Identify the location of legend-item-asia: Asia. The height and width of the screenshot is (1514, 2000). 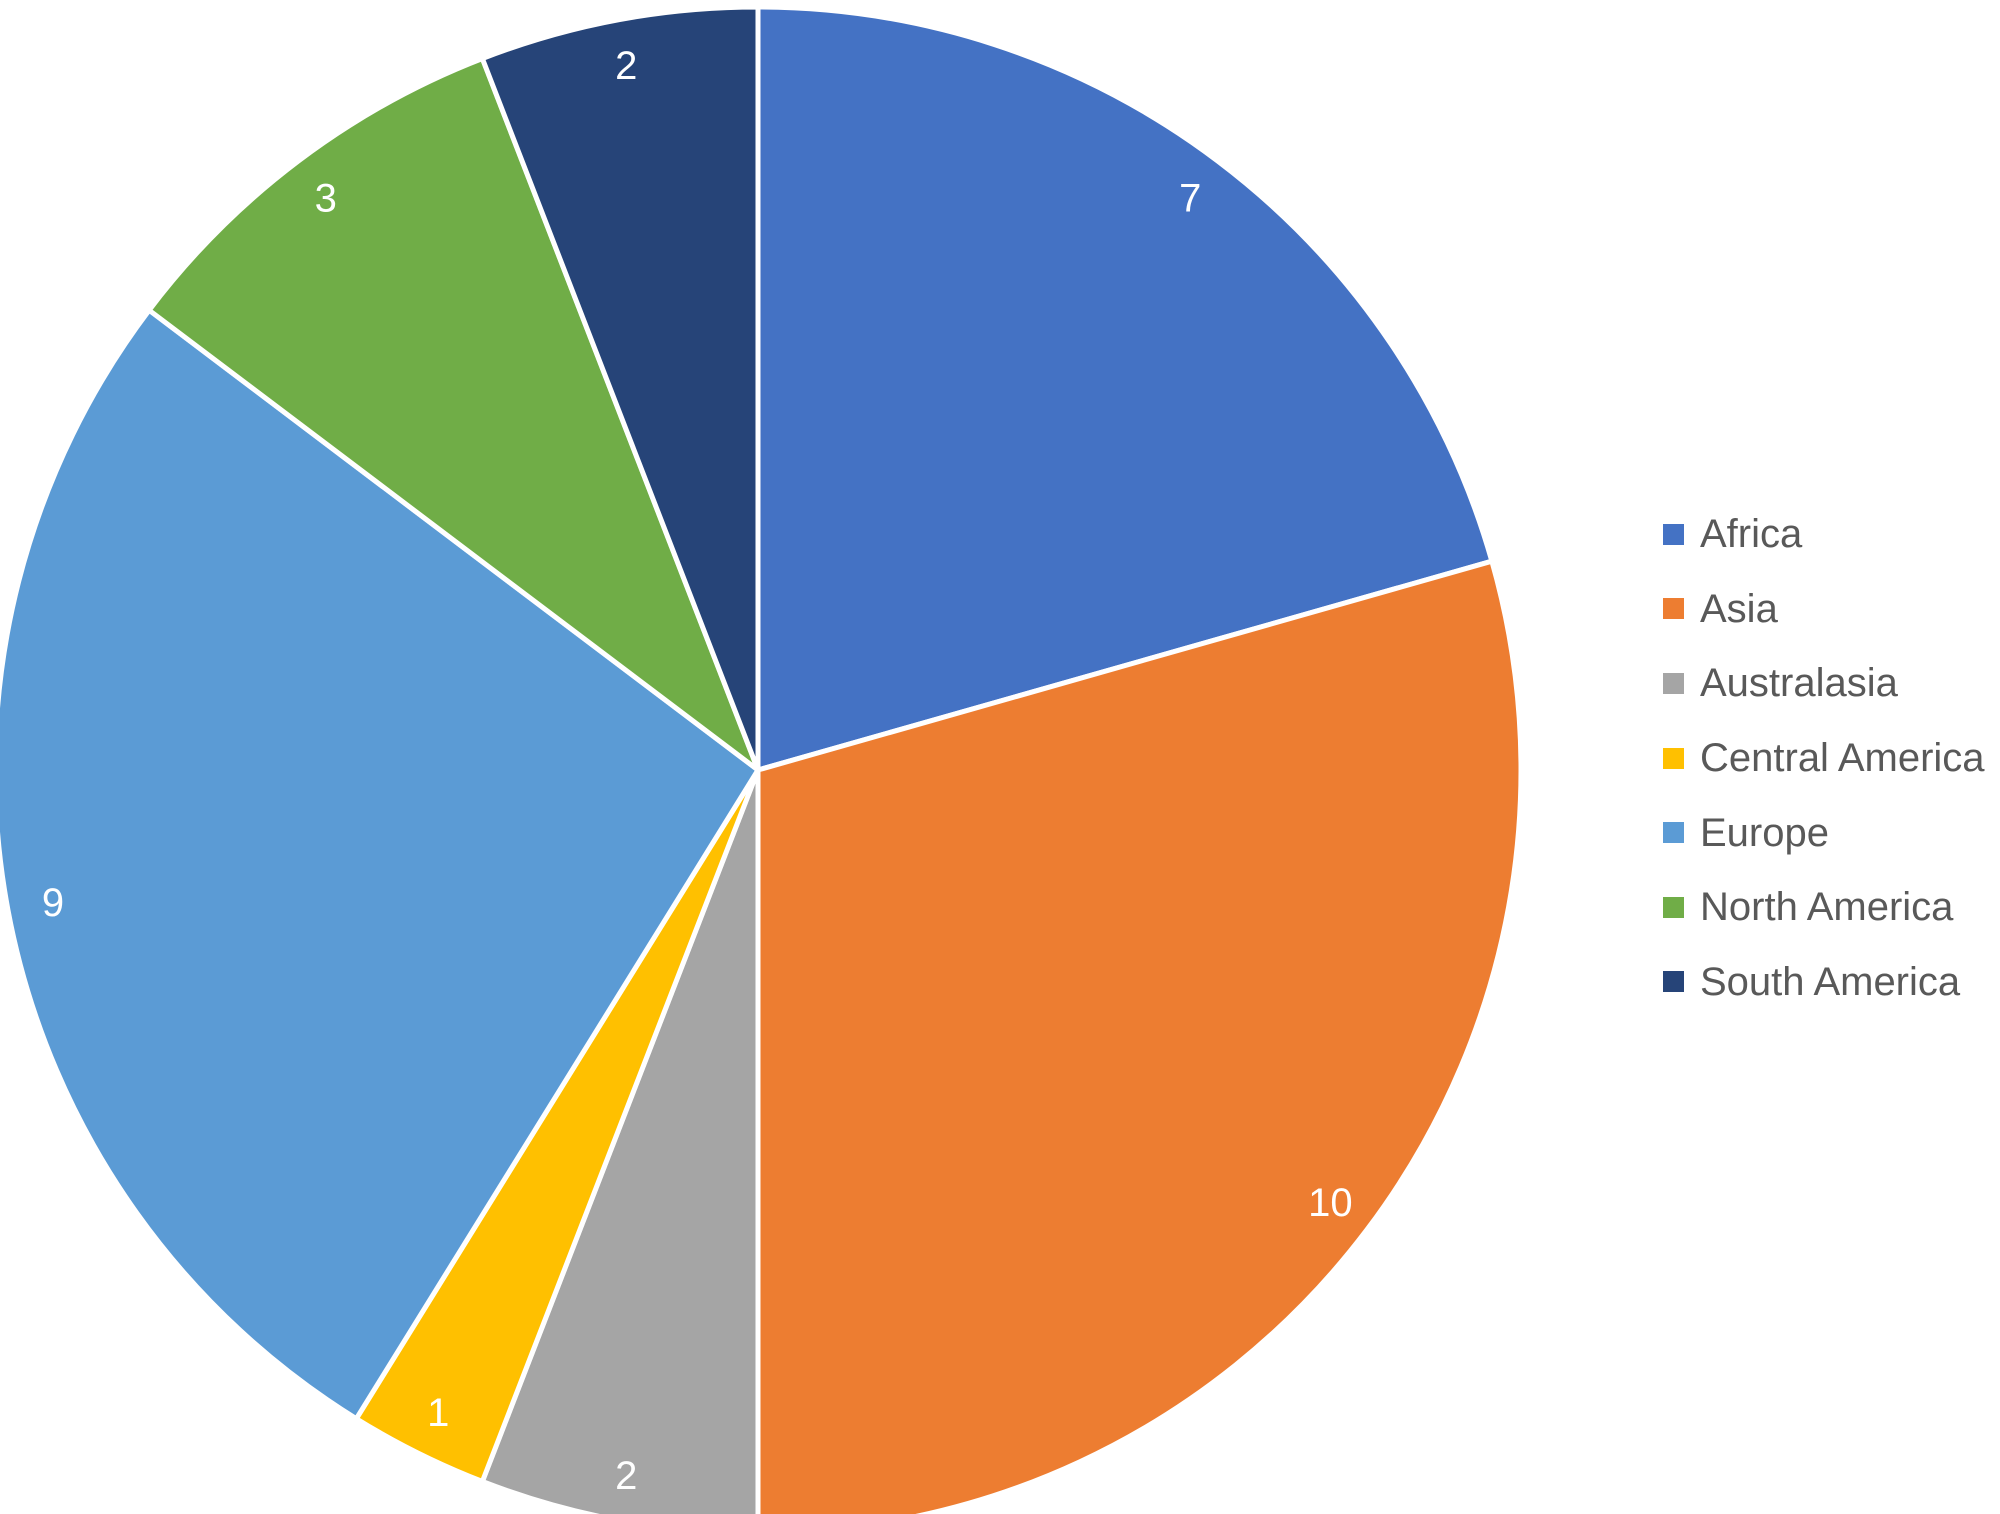
(1824, 609).